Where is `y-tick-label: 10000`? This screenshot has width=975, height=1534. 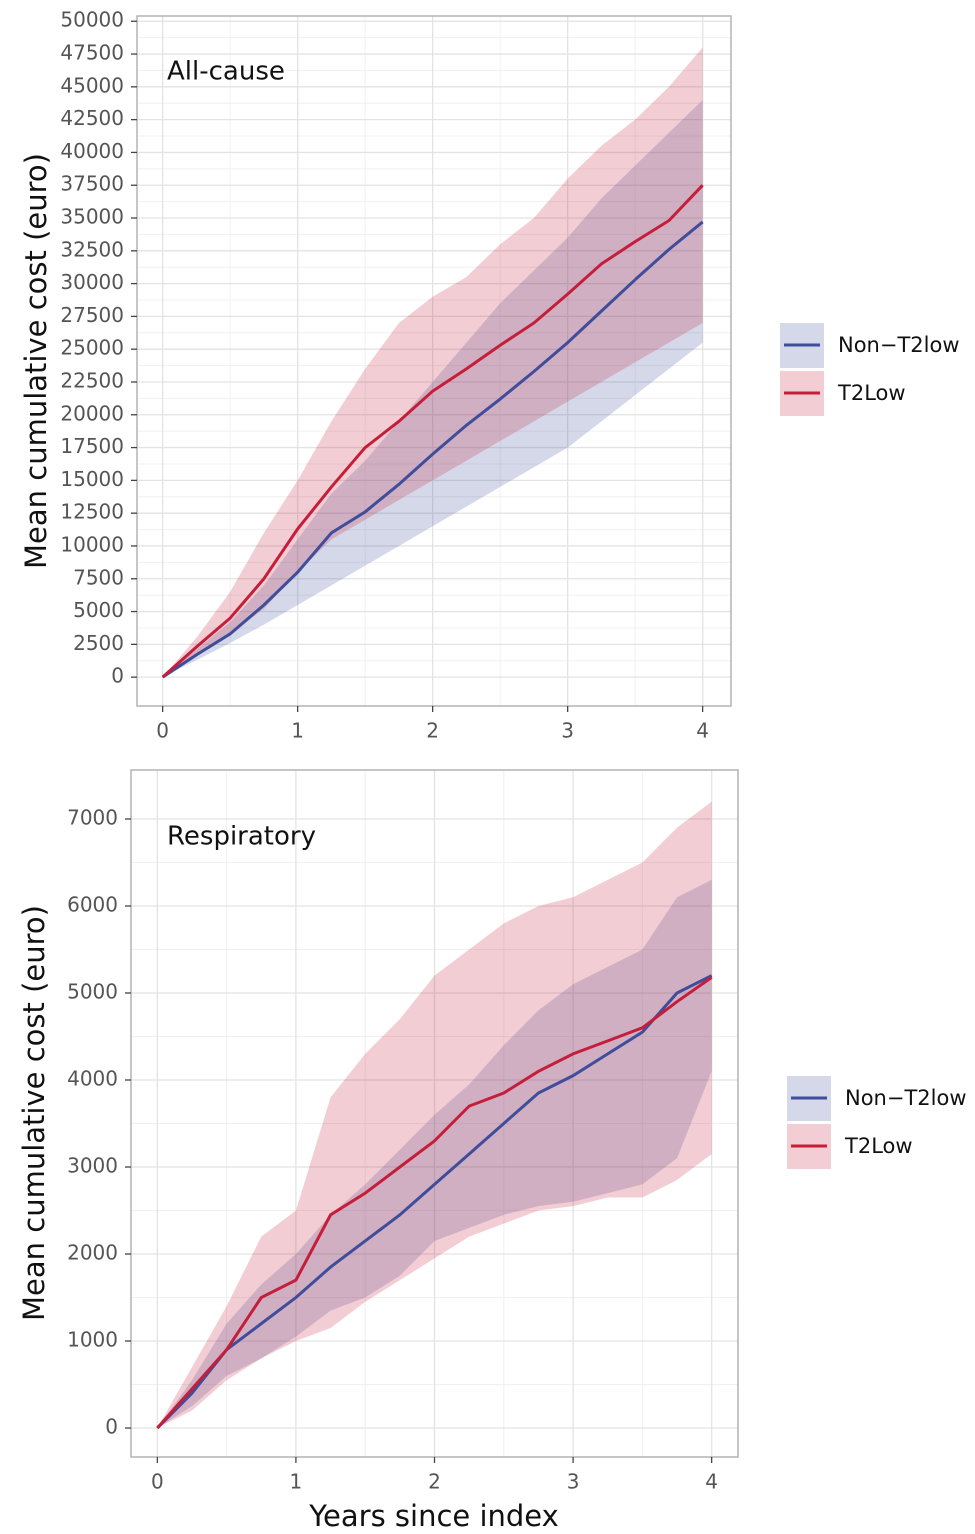
y-tick-label: 10000 is located at coordinates (92, 544).